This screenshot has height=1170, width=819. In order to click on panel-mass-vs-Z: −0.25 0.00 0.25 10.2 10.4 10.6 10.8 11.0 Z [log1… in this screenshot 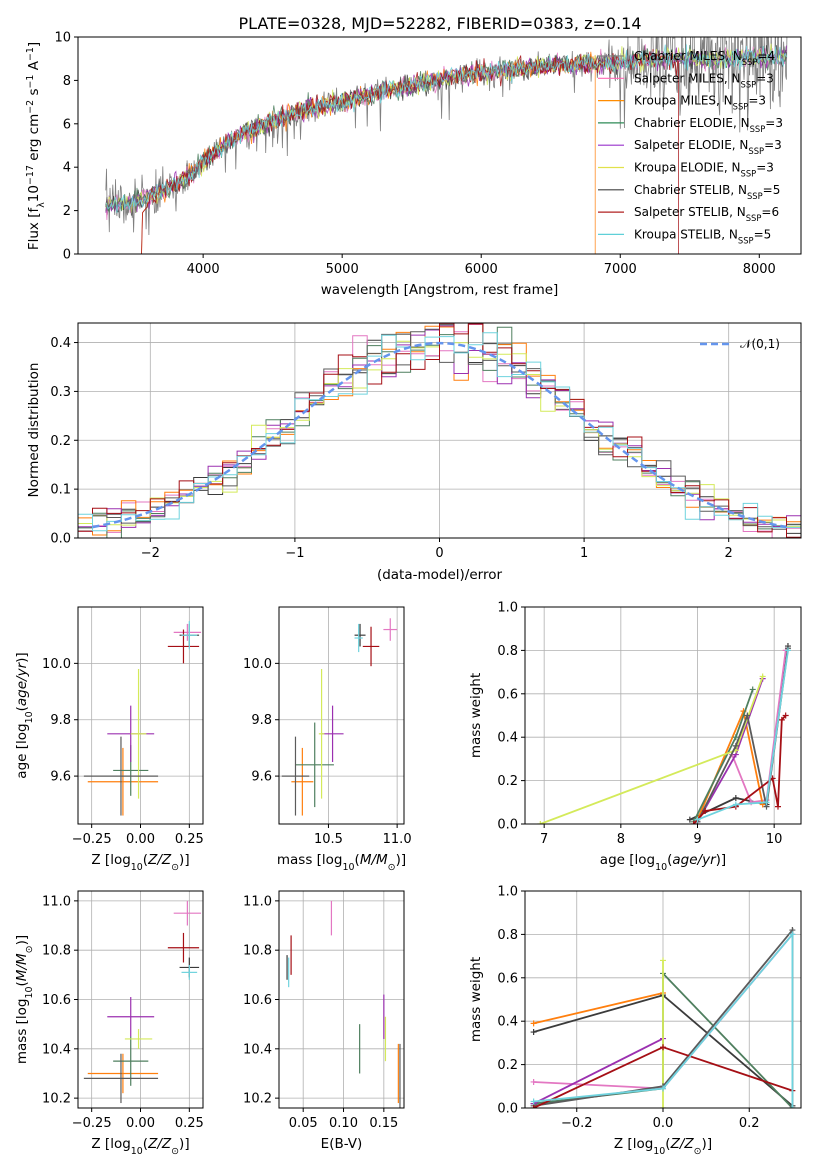, I will do `click(109, 1023)`.